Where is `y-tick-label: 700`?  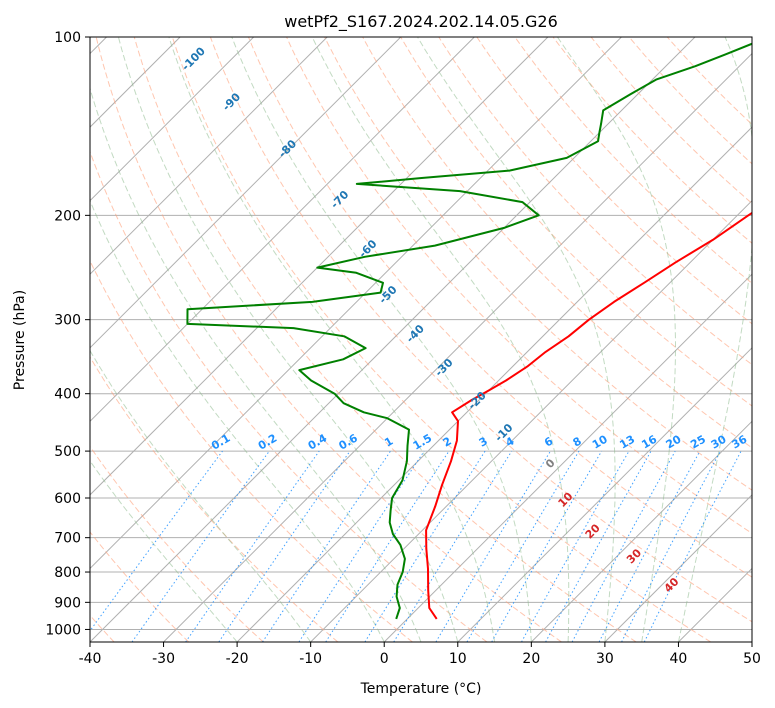 y-tick-label: 700 is located at coordinates (67, 539).